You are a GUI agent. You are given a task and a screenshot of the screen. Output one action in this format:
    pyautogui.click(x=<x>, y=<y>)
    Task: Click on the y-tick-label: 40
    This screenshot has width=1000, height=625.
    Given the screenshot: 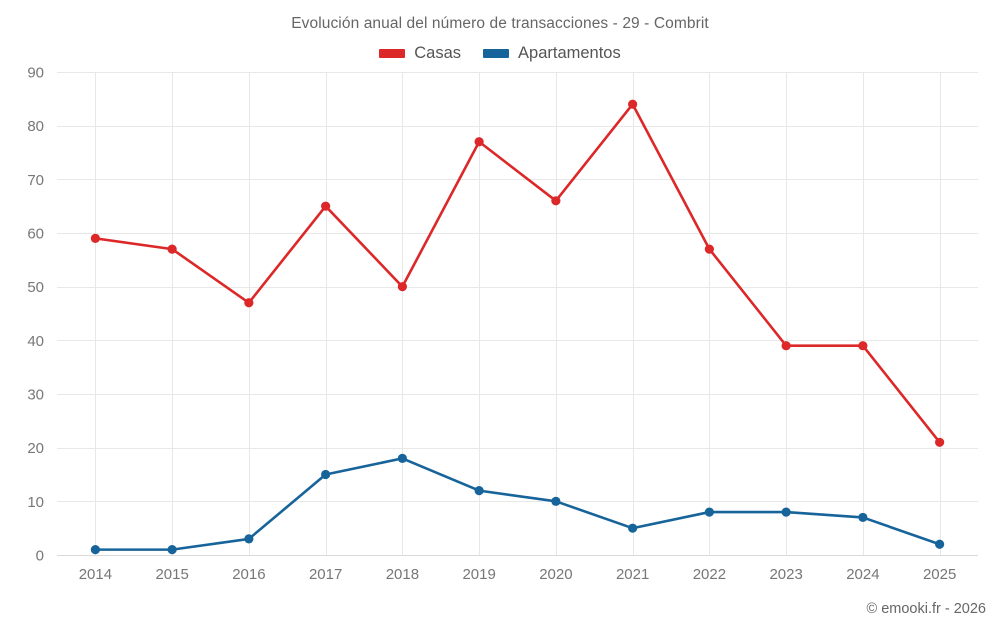 What is the action you would take?
    pyautogui.click(x=35, y=341)
    